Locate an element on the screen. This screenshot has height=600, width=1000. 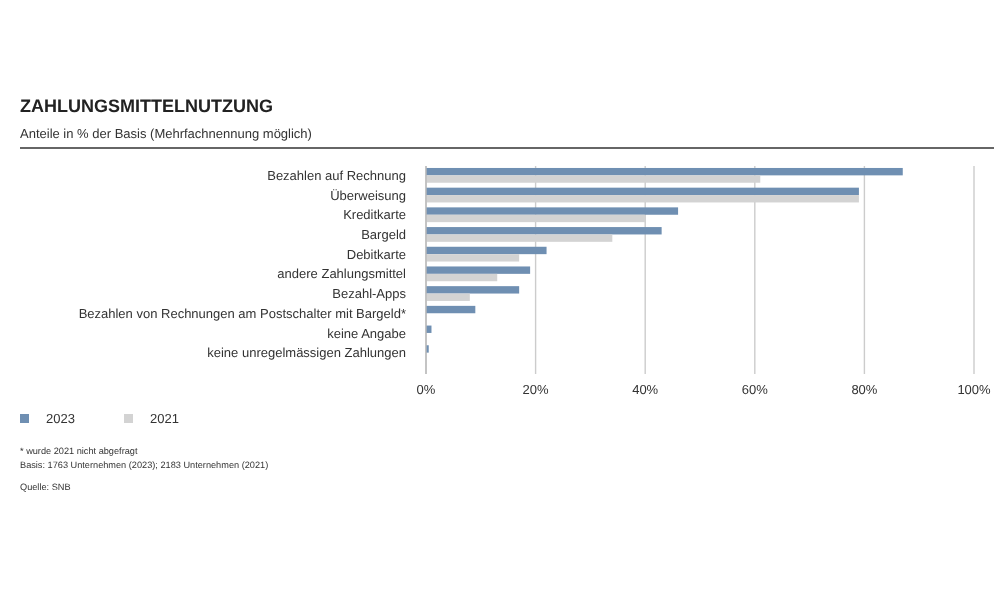
text: ZAHLUNGSMITTELNUTZUNG is located at coordinates (146, 106).